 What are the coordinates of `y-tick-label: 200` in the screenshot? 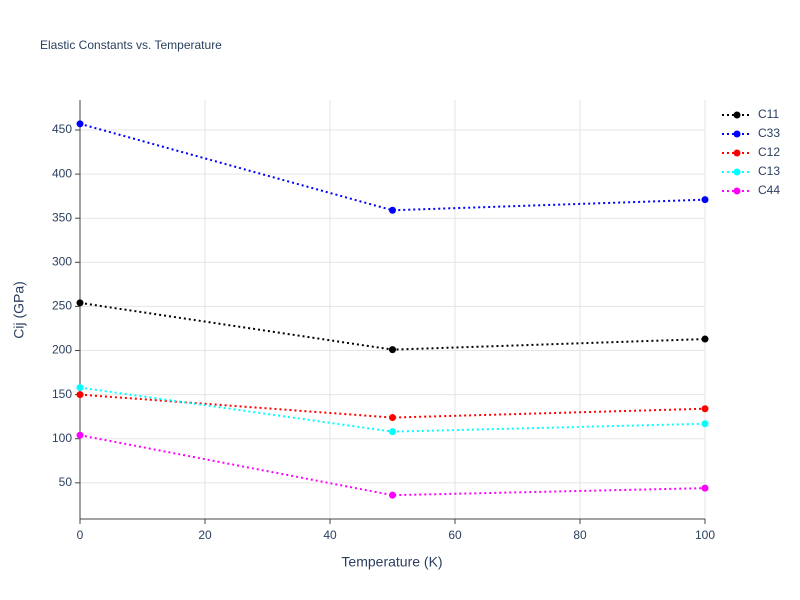 It's located at (62, 350).